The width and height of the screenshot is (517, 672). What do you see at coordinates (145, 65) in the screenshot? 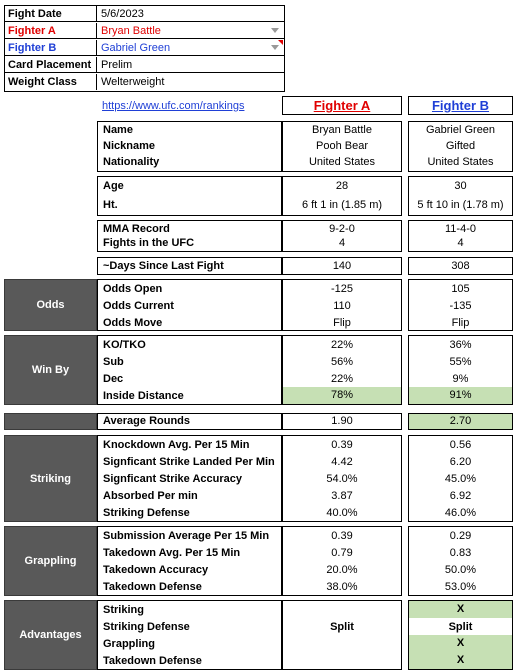
I see `card-placement-row: Card Placement Prelim` at bounding box center [145, 65].